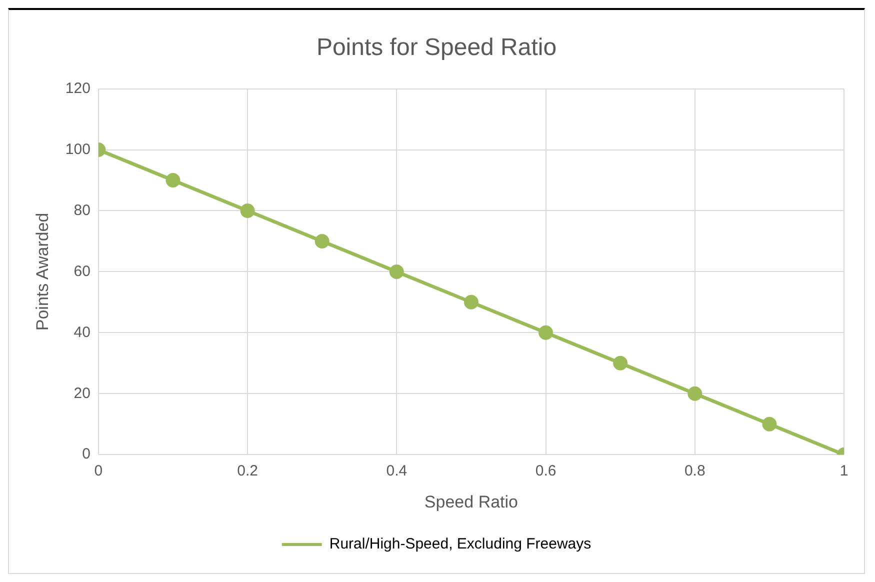  I want to click on y-tick-label: 100, so click(77, 149).